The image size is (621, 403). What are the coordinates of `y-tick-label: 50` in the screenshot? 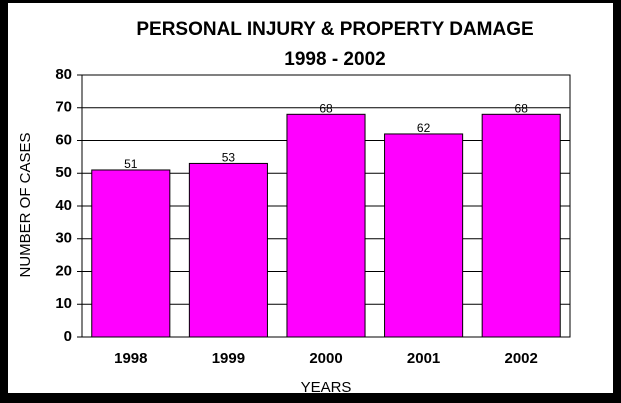 It's located at (63, 172).